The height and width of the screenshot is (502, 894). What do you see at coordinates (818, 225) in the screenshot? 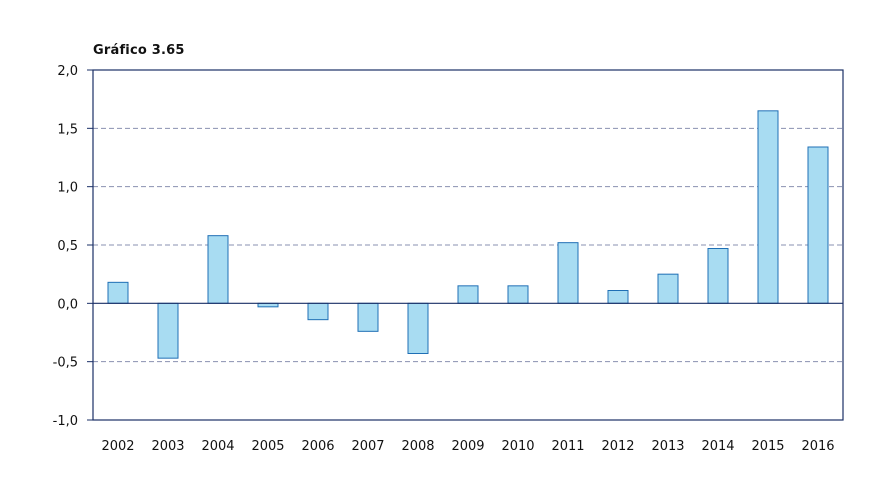
I see `bar-2016` at bounding box center [818, 225].